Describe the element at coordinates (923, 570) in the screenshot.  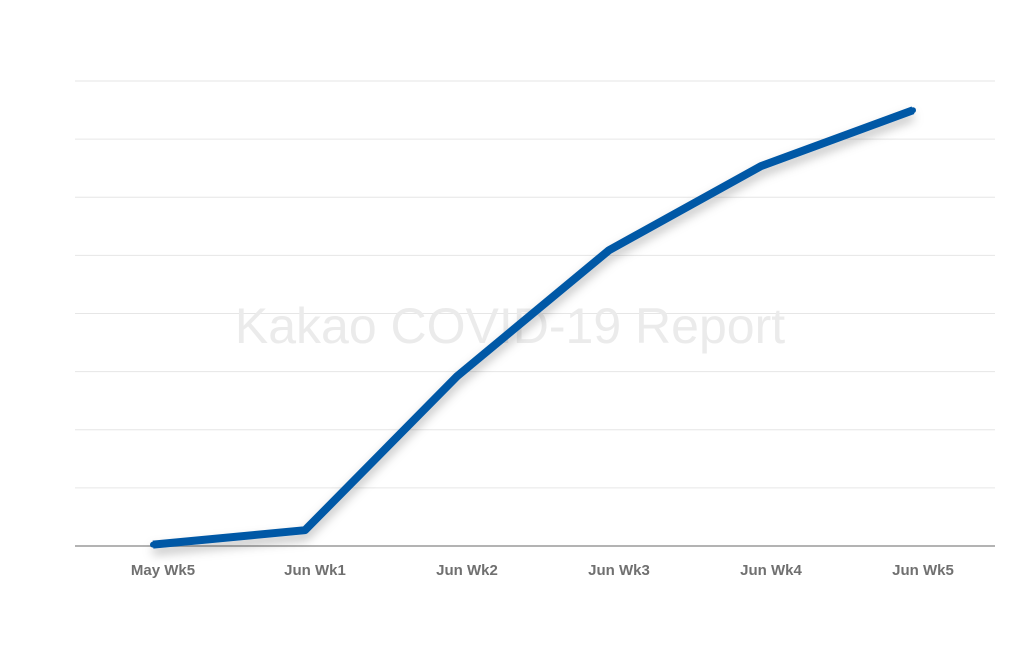
I see `x-tick-label: Jun Wk5` at that location.